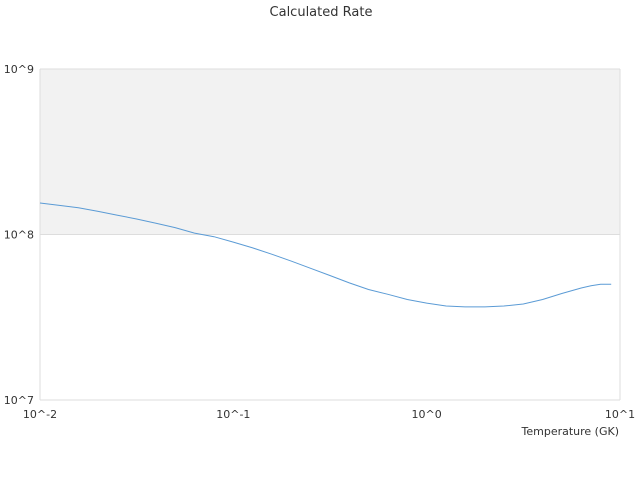 This screenshot has width=640, height=480. I want to click on x-tick-label: 10^0, so click(427, 414).